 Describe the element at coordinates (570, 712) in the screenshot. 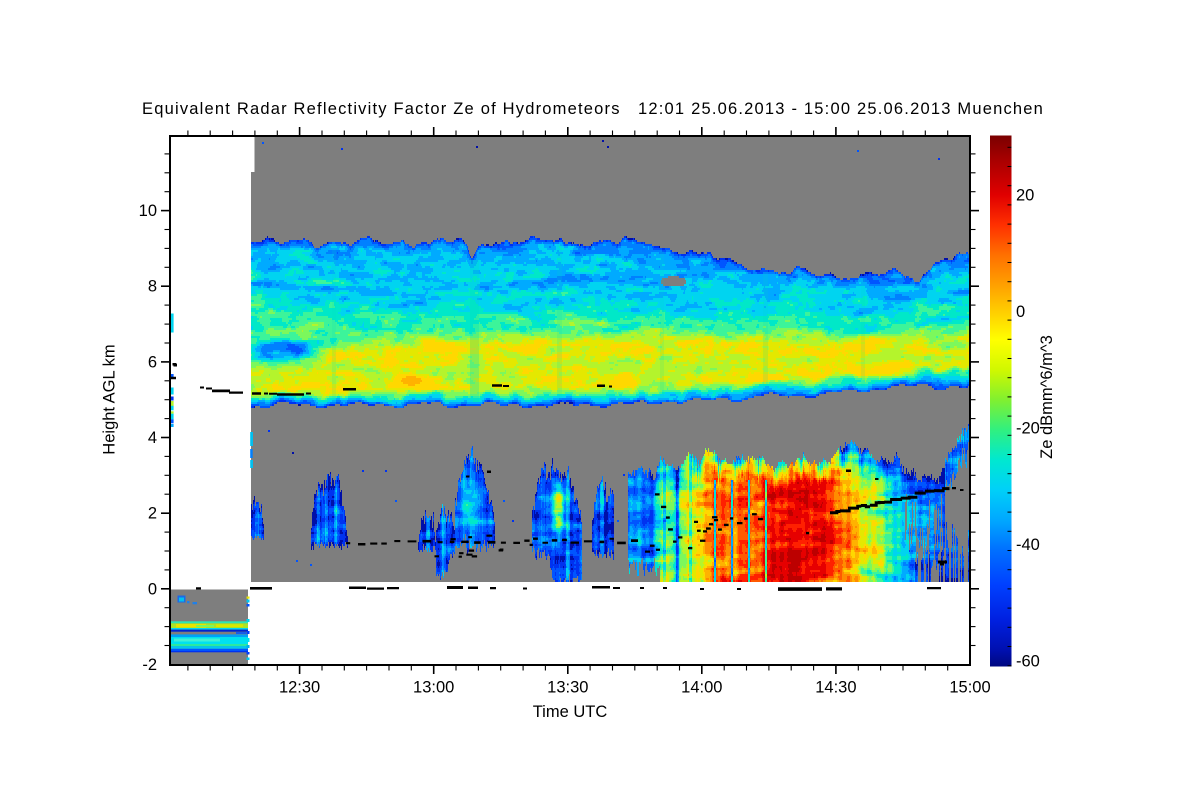

I see `svg-text: Time UTC` at that location.